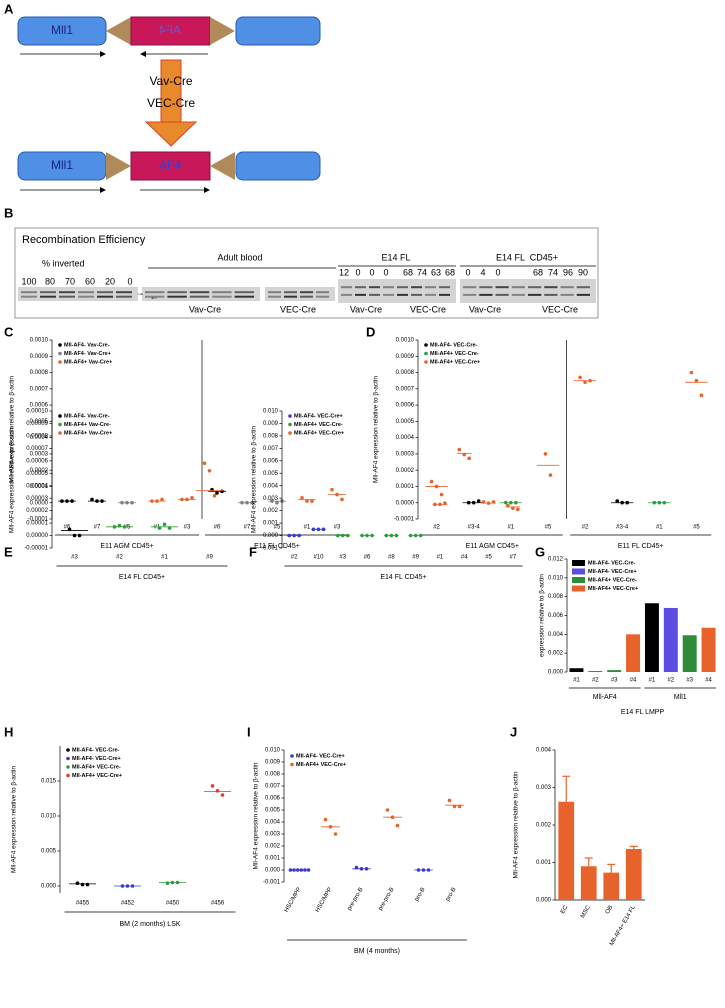  I want to click on x-tick-label: #6, so click(217, 528).